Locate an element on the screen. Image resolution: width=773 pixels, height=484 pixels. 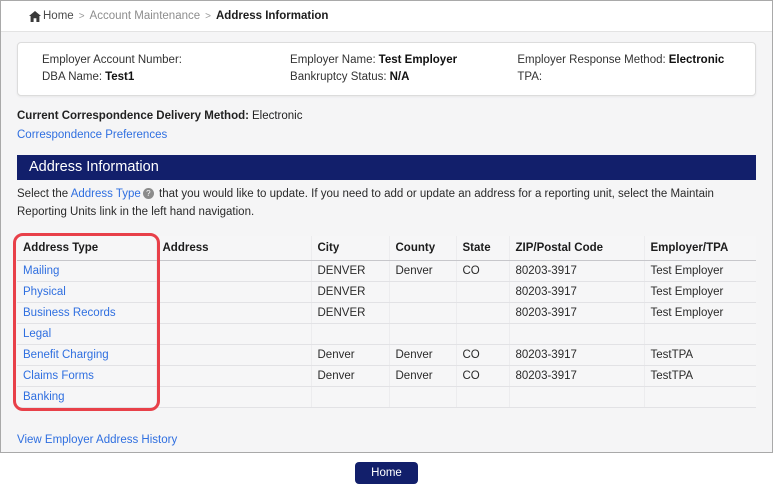
table-row: Physical DENVER 80203-3917 Test Employer is located at coordinates (386, 292).